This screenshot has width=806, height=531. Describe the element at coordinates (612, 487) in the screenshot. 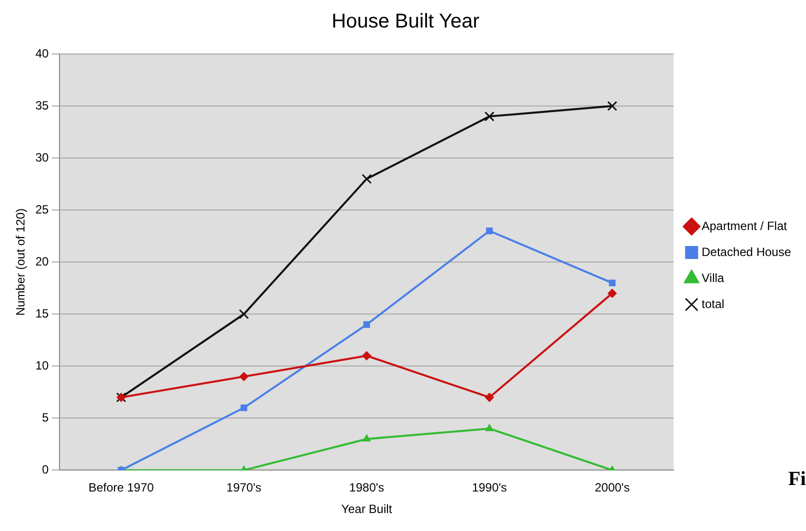

I see `x-tick-label: 2000's` at that location.